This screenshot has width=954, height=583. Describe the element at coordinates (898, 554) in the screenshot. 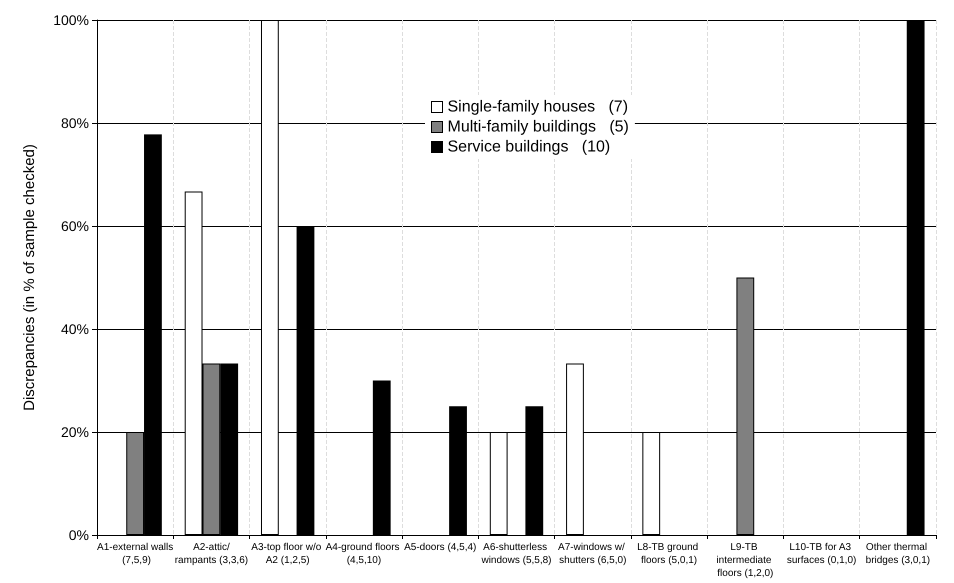

I see `x-tick-label: Other thermal bridges (3,0,1)` at that location.